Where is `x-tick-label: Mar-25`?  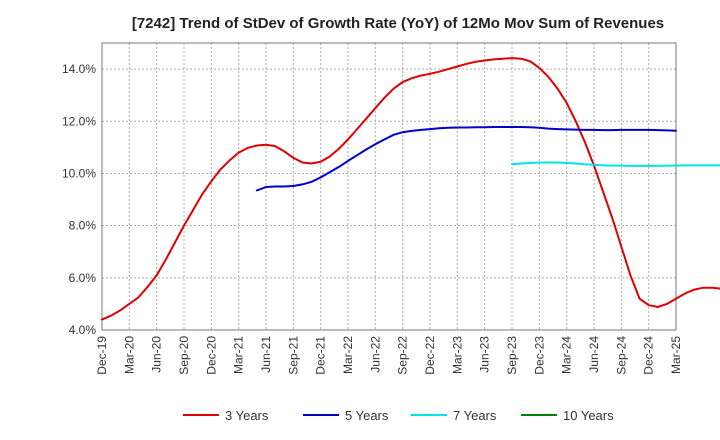 x-tick-label: Mar-25 is located at coordinates (676, 355).